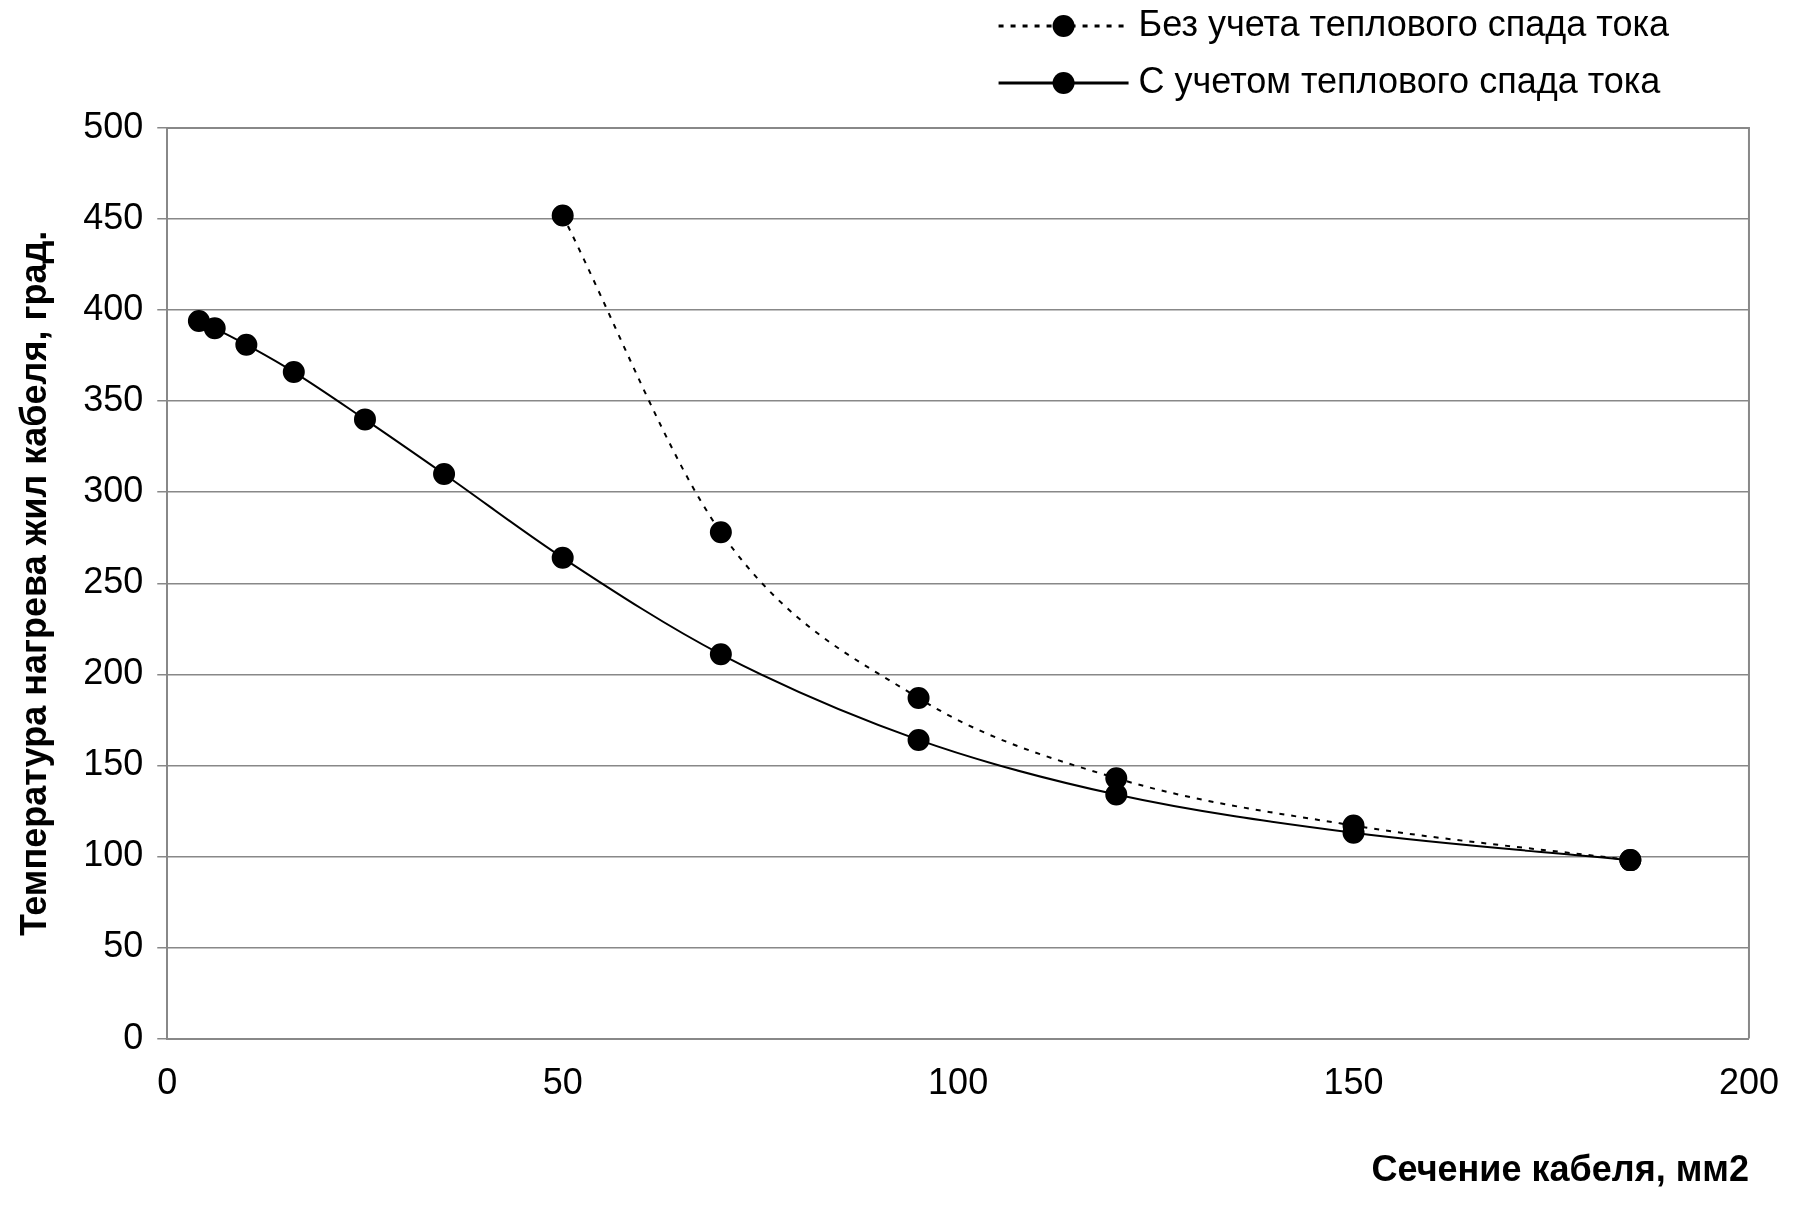 This screenshot has width=1793, height=1207. Describe the element at coordinates (958, 1082) in the screenshot. I see `x-tick-label: 100` at that location.